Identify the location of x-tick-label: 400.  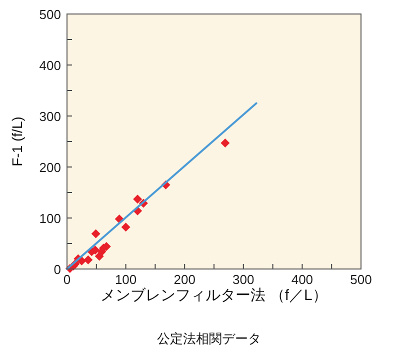
(302, 279).